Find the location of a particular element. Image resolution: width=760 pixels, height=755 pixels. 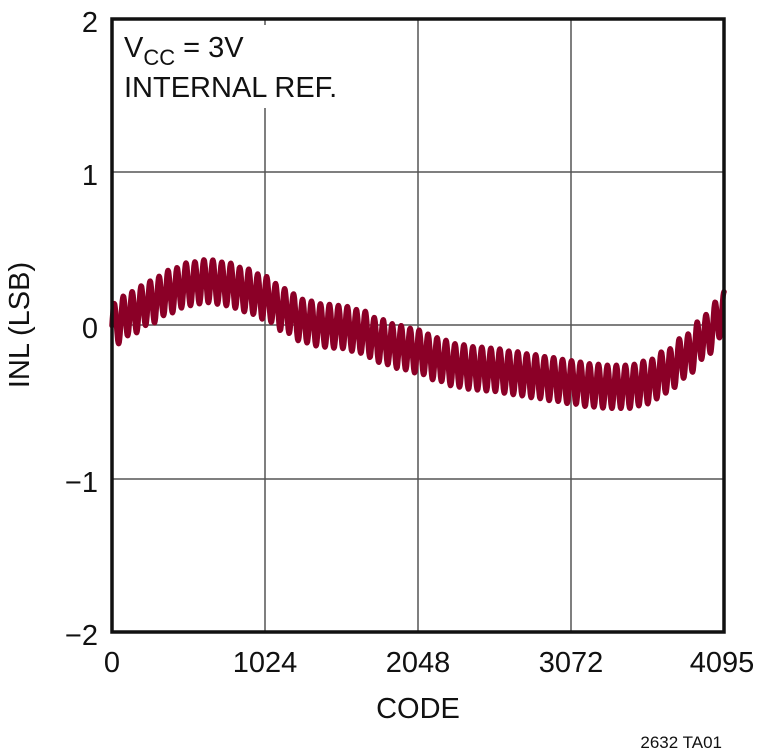

reference-label: INTERNAL REF. is located at coordinates (230, 88).